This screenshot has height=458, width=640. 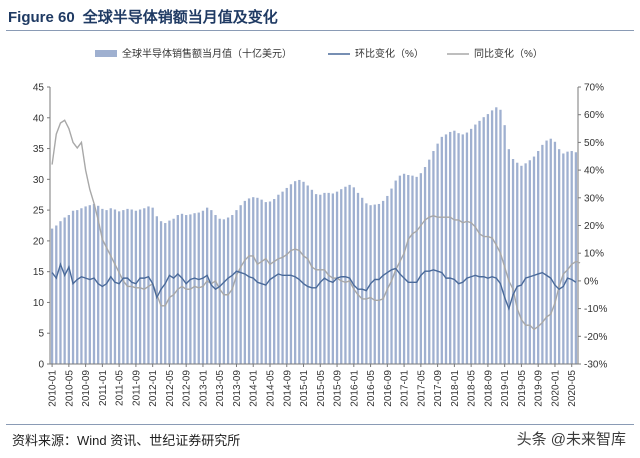 I want to click on y-right-tick-label: 30%, so click(x=594, y=198).